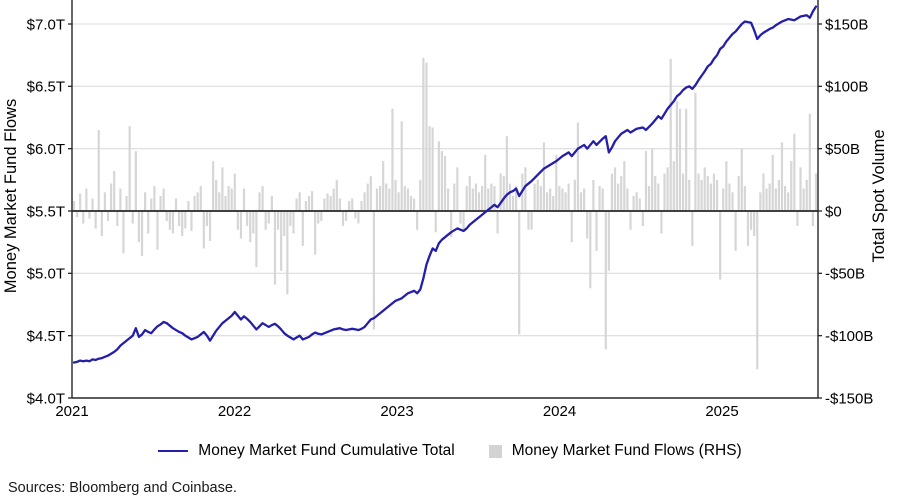  What do you see at coordinates (46, 87) in the screenshot?
I see `left-tick-label: $6.5T` at bounding box center [46, 87].